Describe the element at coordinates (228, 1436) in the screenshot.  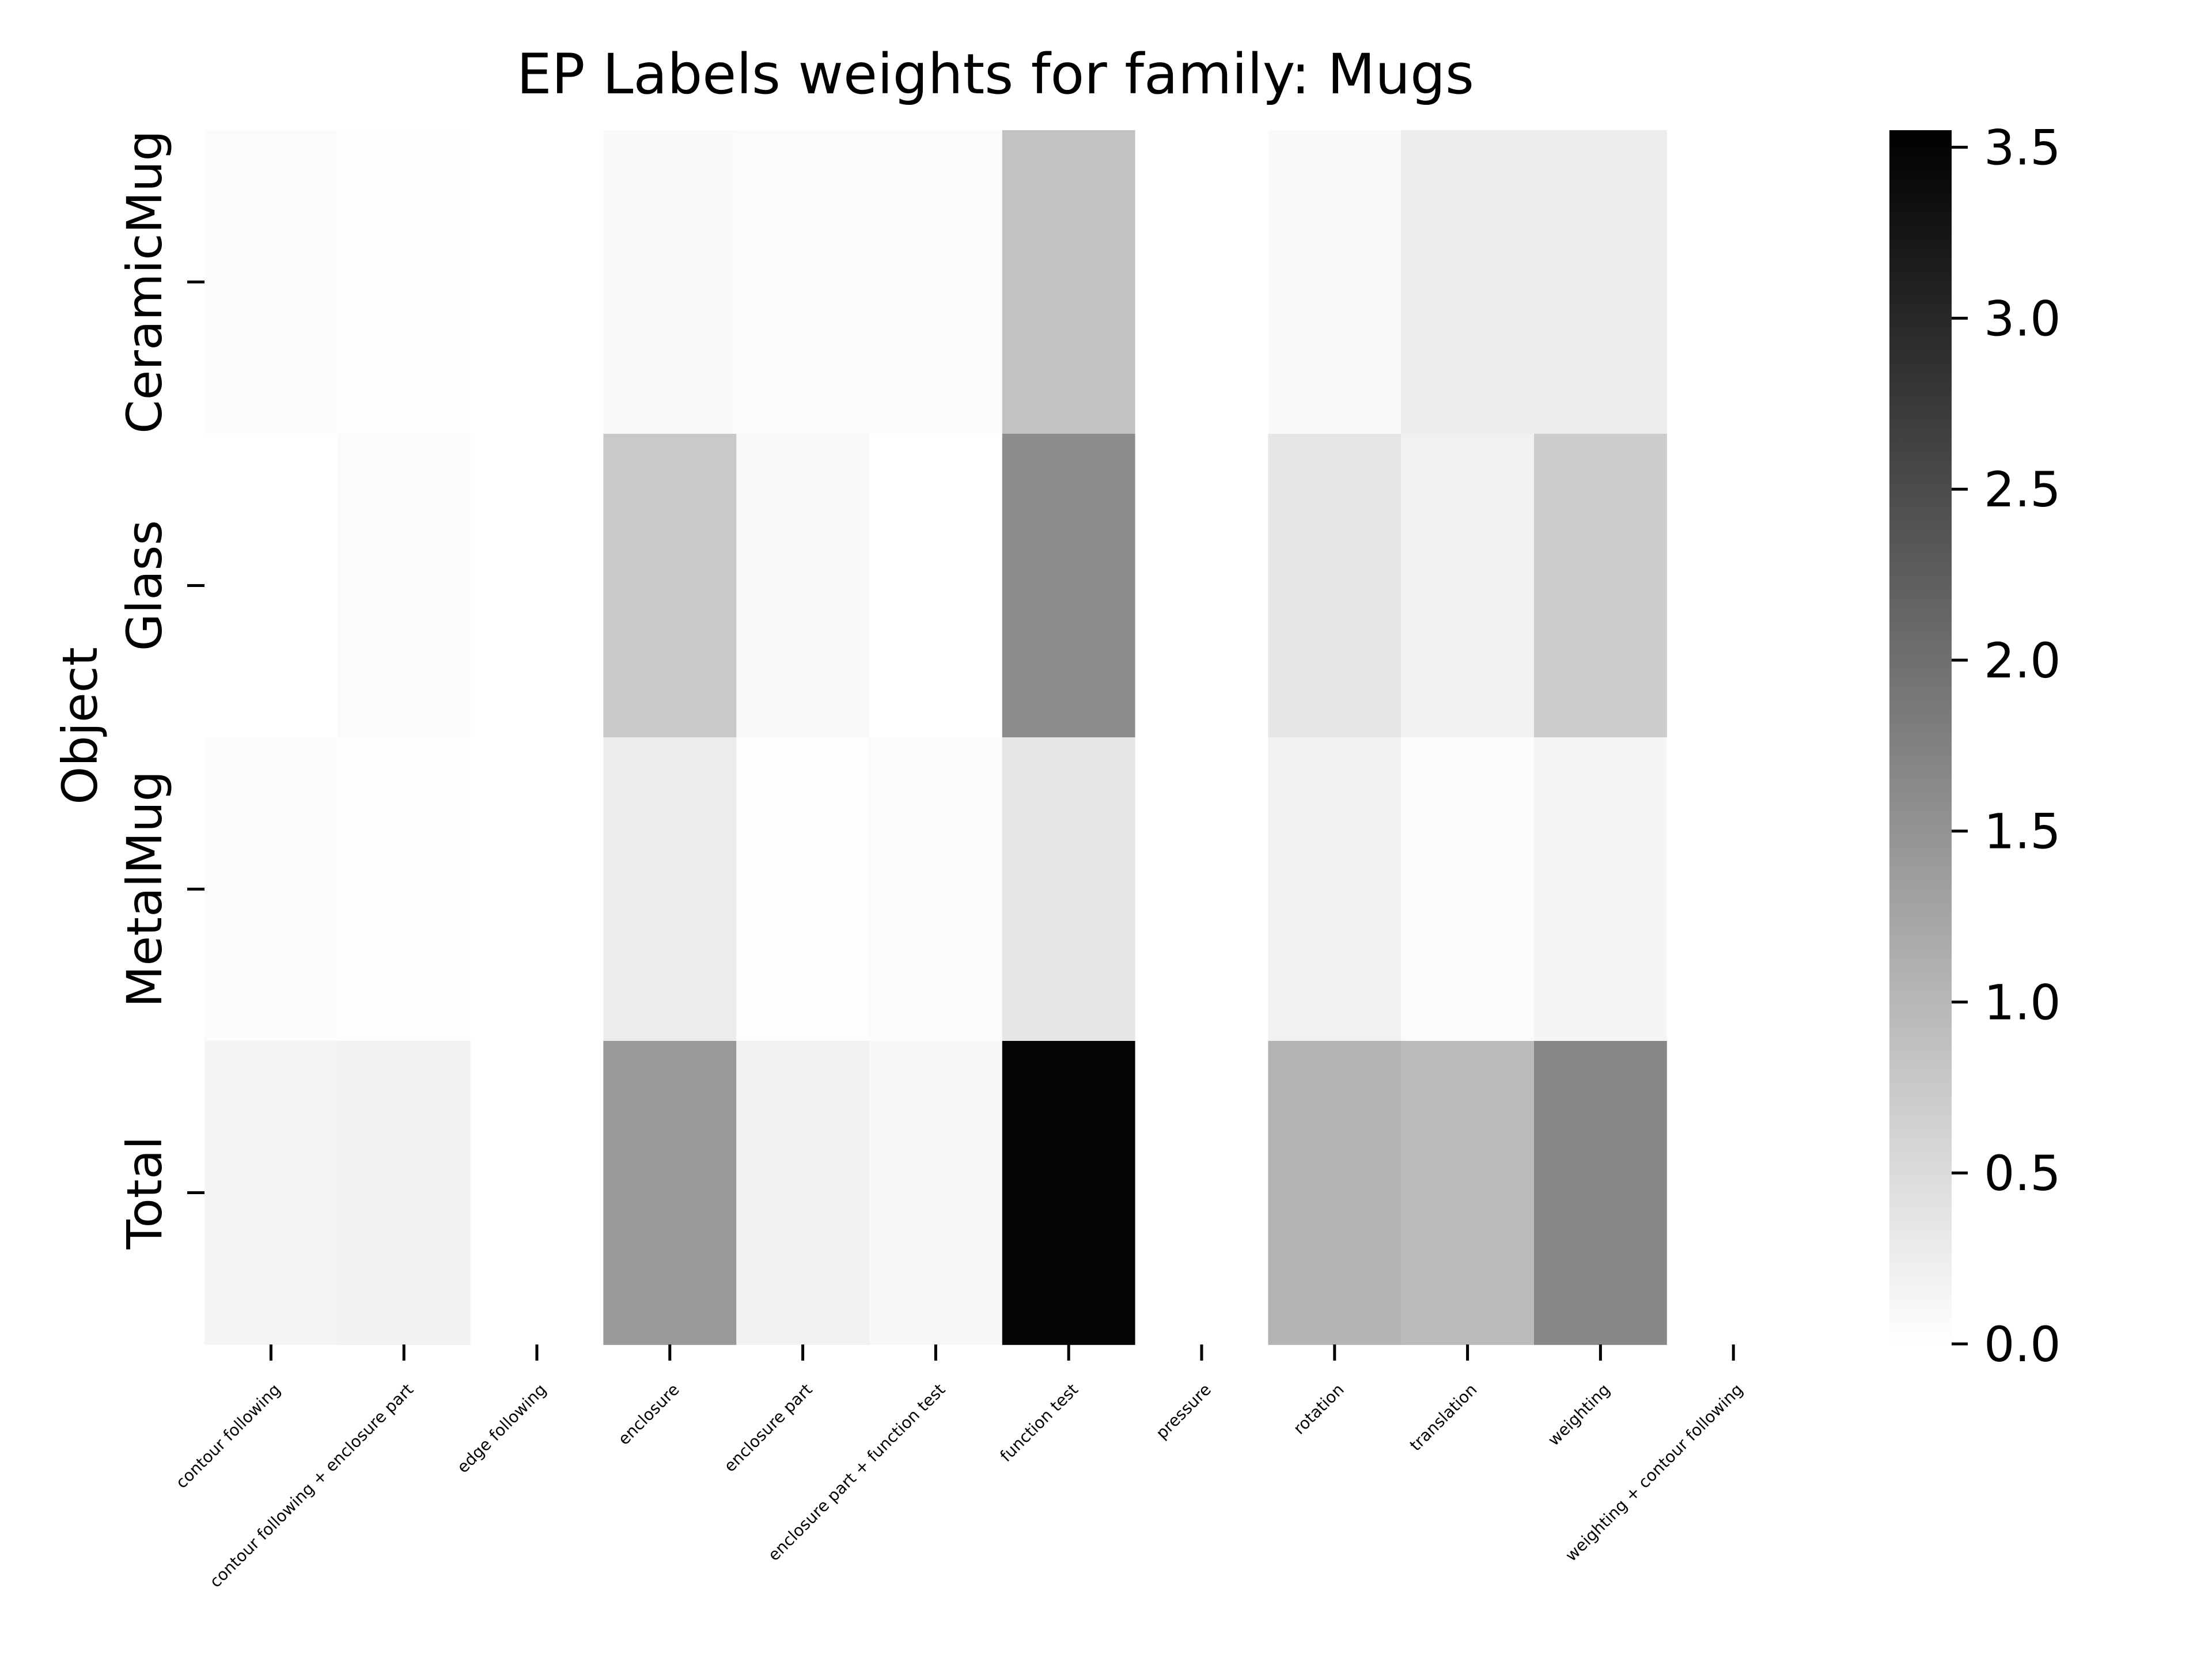
I see `x-tick-label: contour following` at that location.